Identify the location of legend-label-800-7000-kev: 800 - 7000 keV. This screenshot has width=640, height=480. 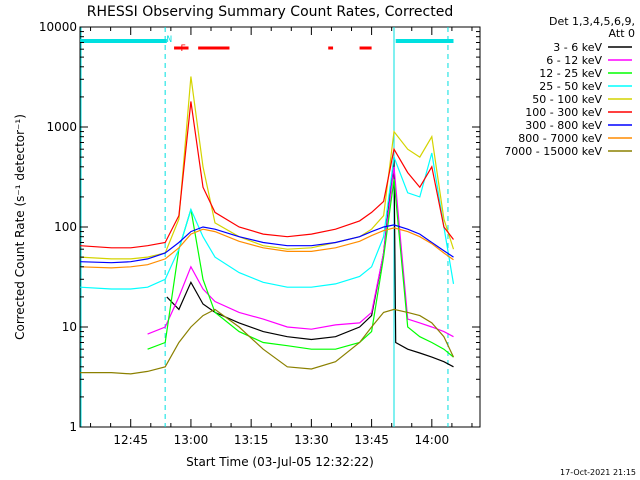
(560, 138).